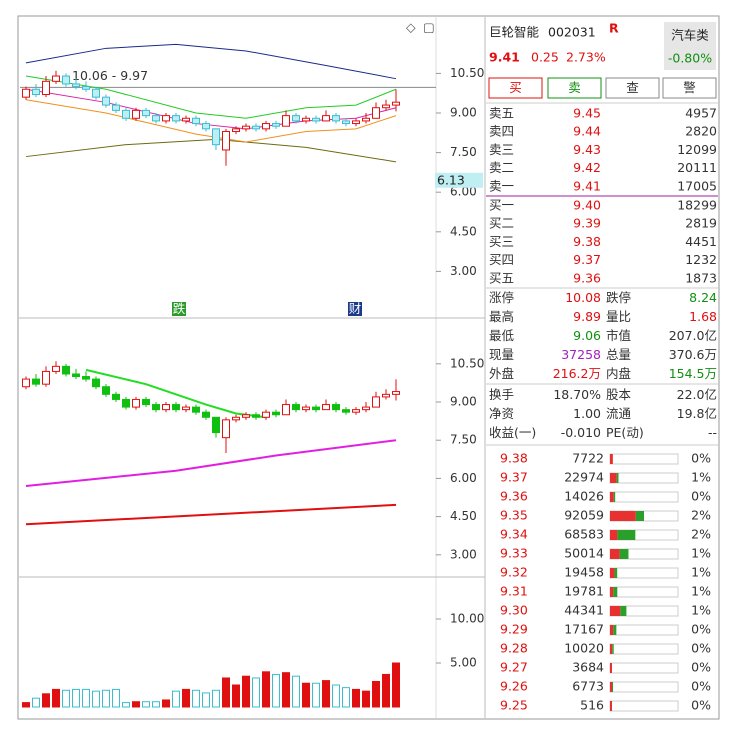 Image resolution: width=739 pixels, height=740 pixels. I want to click on tick-volume: 44341, so click(584, 610).